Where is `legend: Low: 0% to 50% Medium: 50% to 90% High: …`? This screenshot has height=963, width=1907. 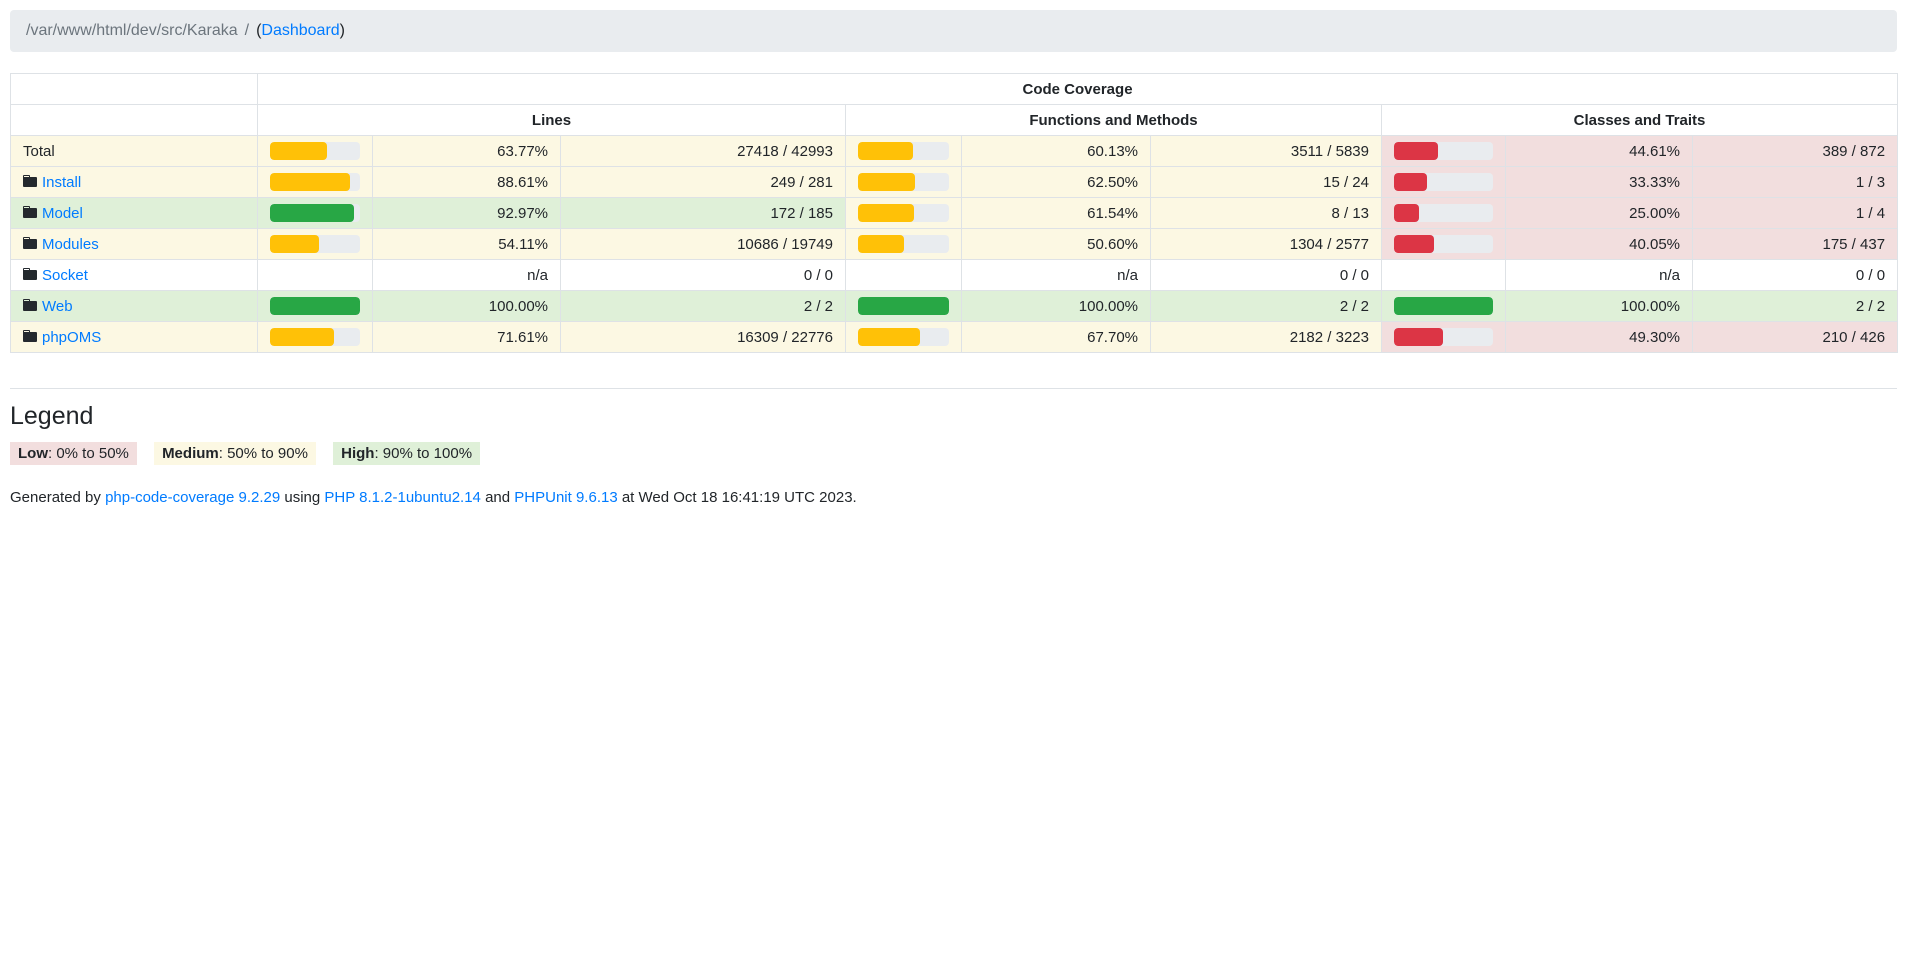 legend: Low: 0% to 50% Medium: 50% to 90% High: … is located at coordinates (953, 453).